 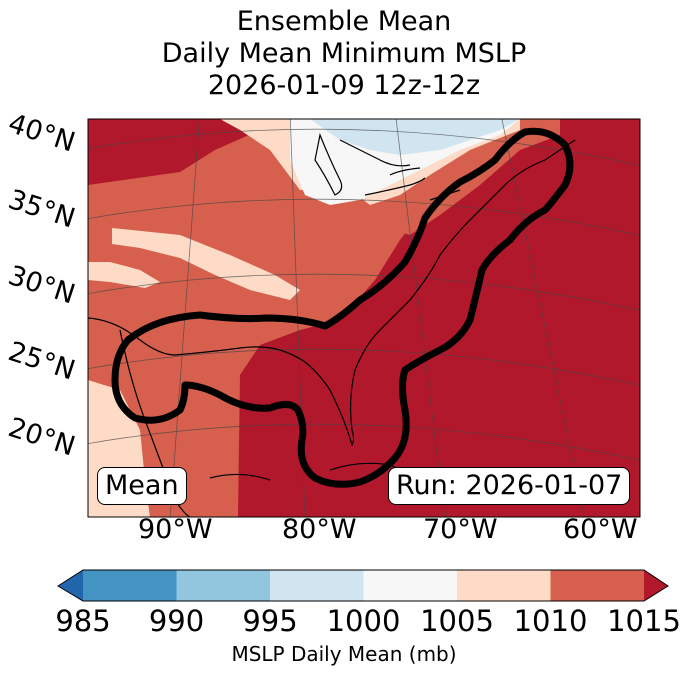 What do you see at coordinates (600, 529) in the screenshot?
I see `lon-label-60w: 60°W` at bounding box center [600, 529].